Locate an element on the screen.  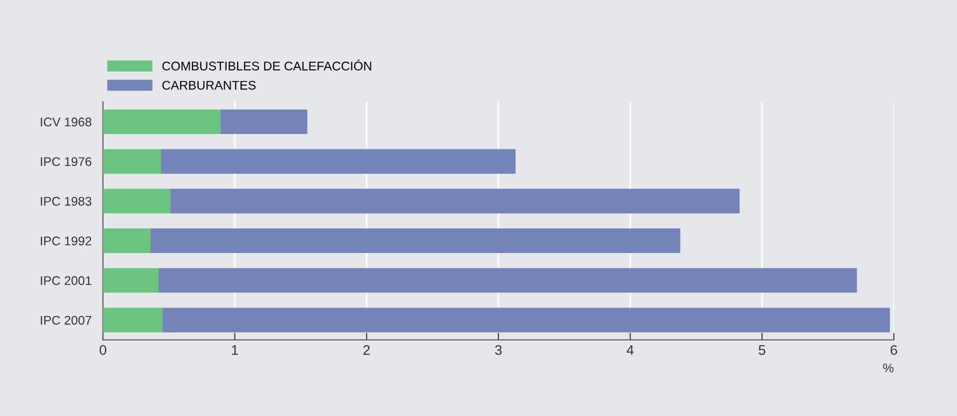
y-tick-label: IPC 1976 is located at coordinates (66, 161).